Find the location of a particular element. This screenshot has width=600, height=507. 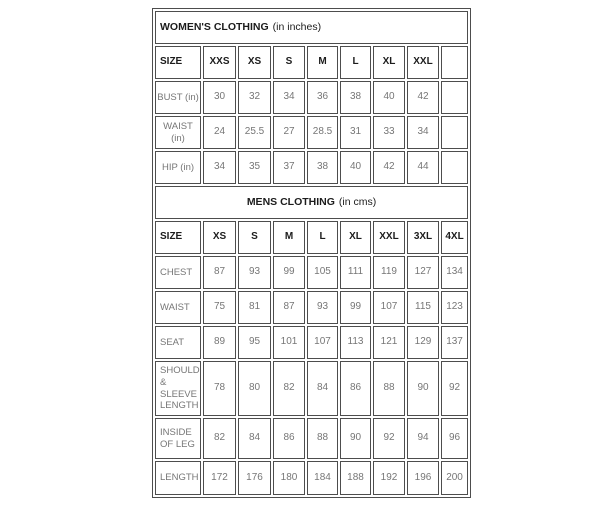

mens-value-cell: 123 is located at coordinates (455, 307).